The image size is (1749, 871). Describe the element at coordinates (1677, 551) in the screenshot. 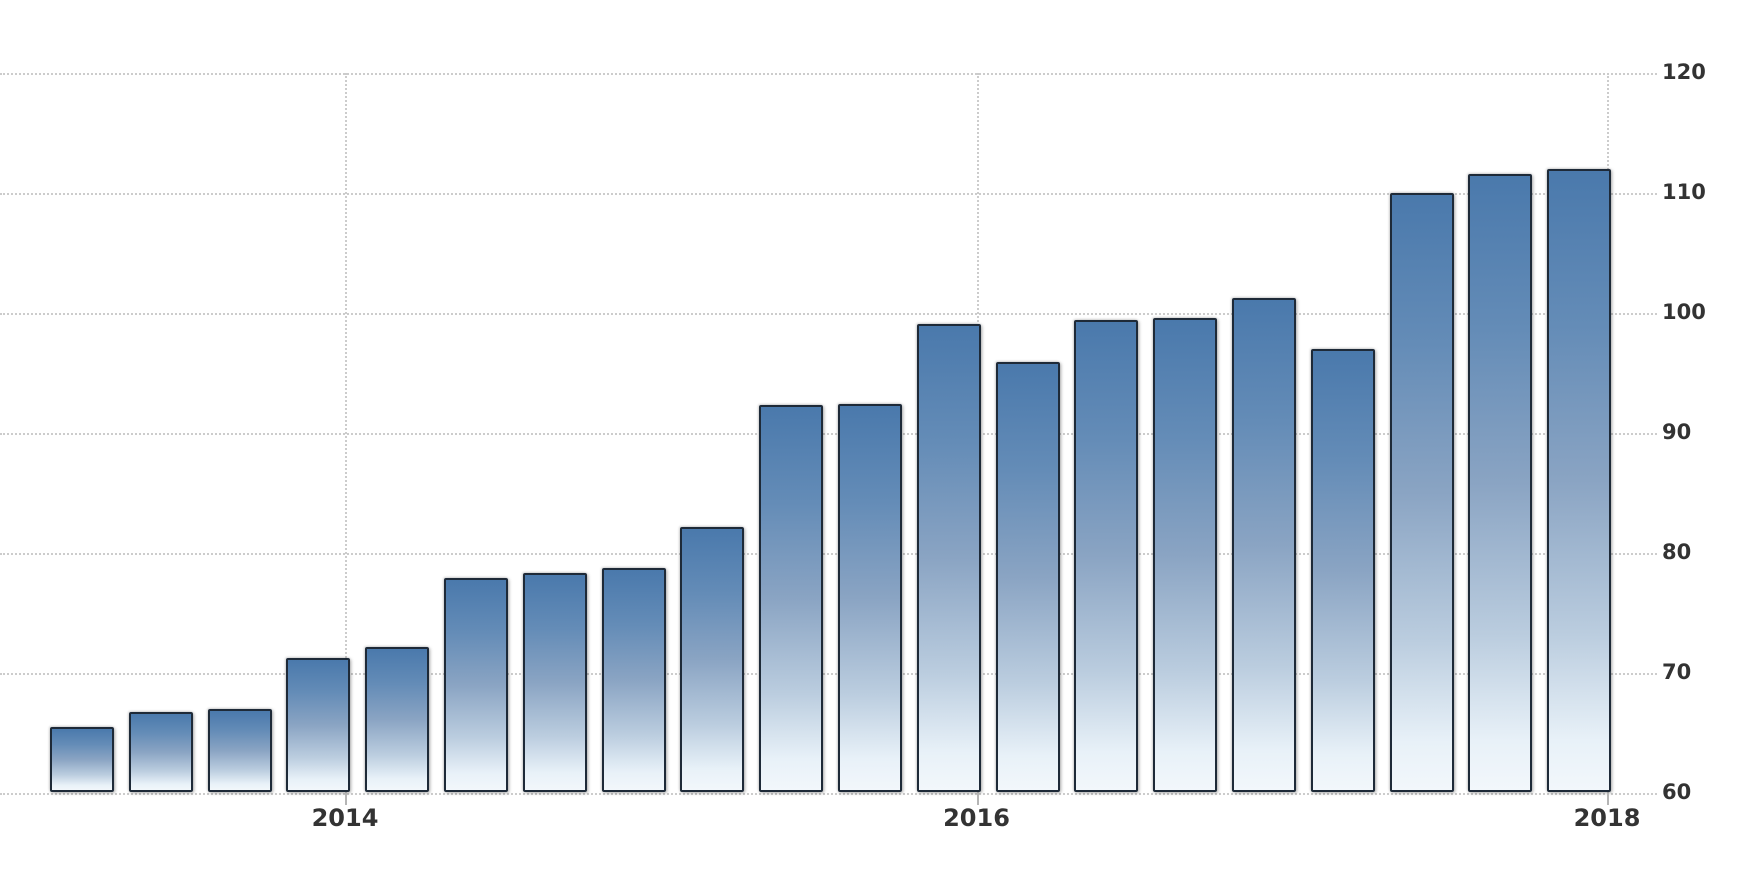

I see `y-axis-label: 80` at that location.